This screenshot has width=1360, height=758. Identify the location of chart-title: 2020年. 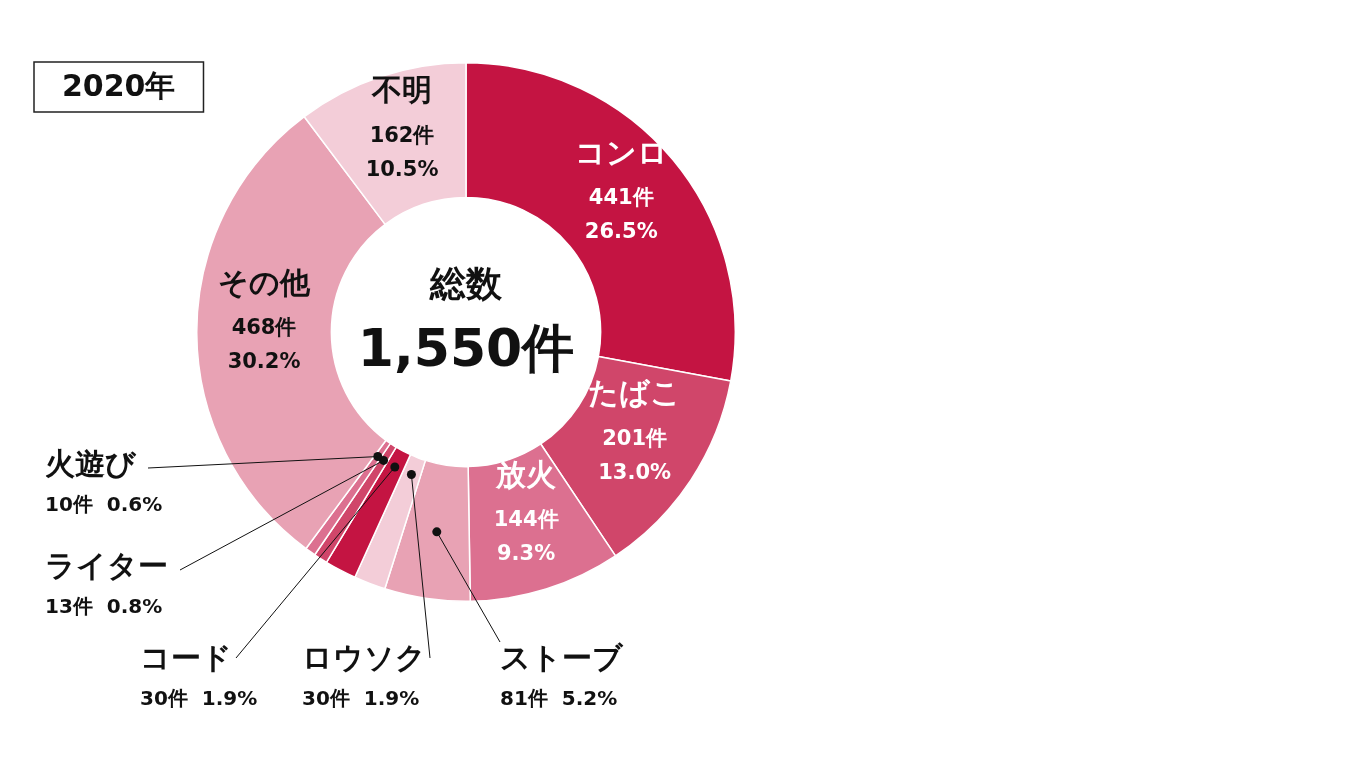
(119, 85).